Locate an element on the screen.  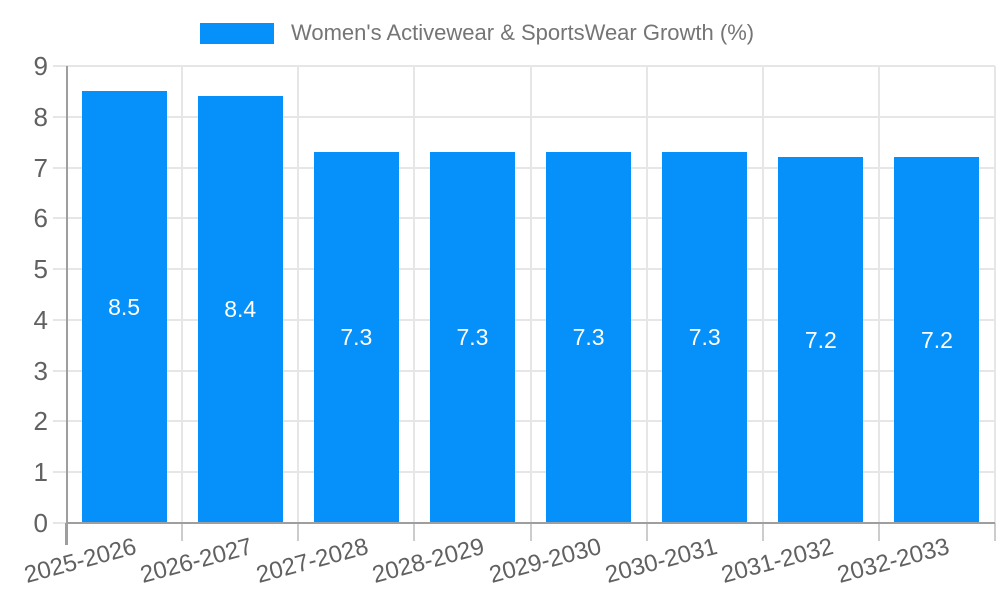
x-axis-line is located at coordinates (530, 523).